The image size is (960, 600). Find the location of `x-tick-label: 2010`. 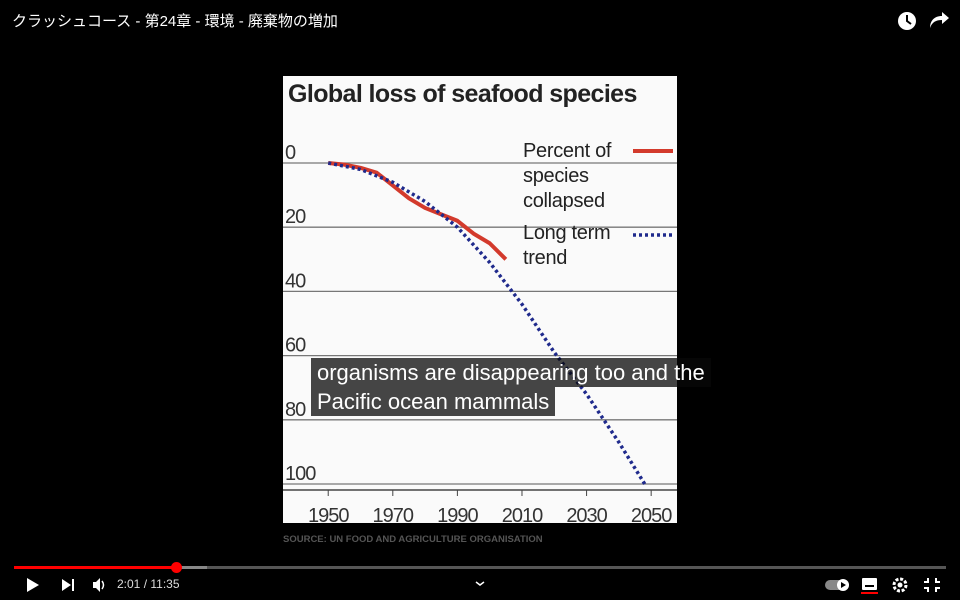

x-tick-label: 2010 is located at coordinates (522, 514).